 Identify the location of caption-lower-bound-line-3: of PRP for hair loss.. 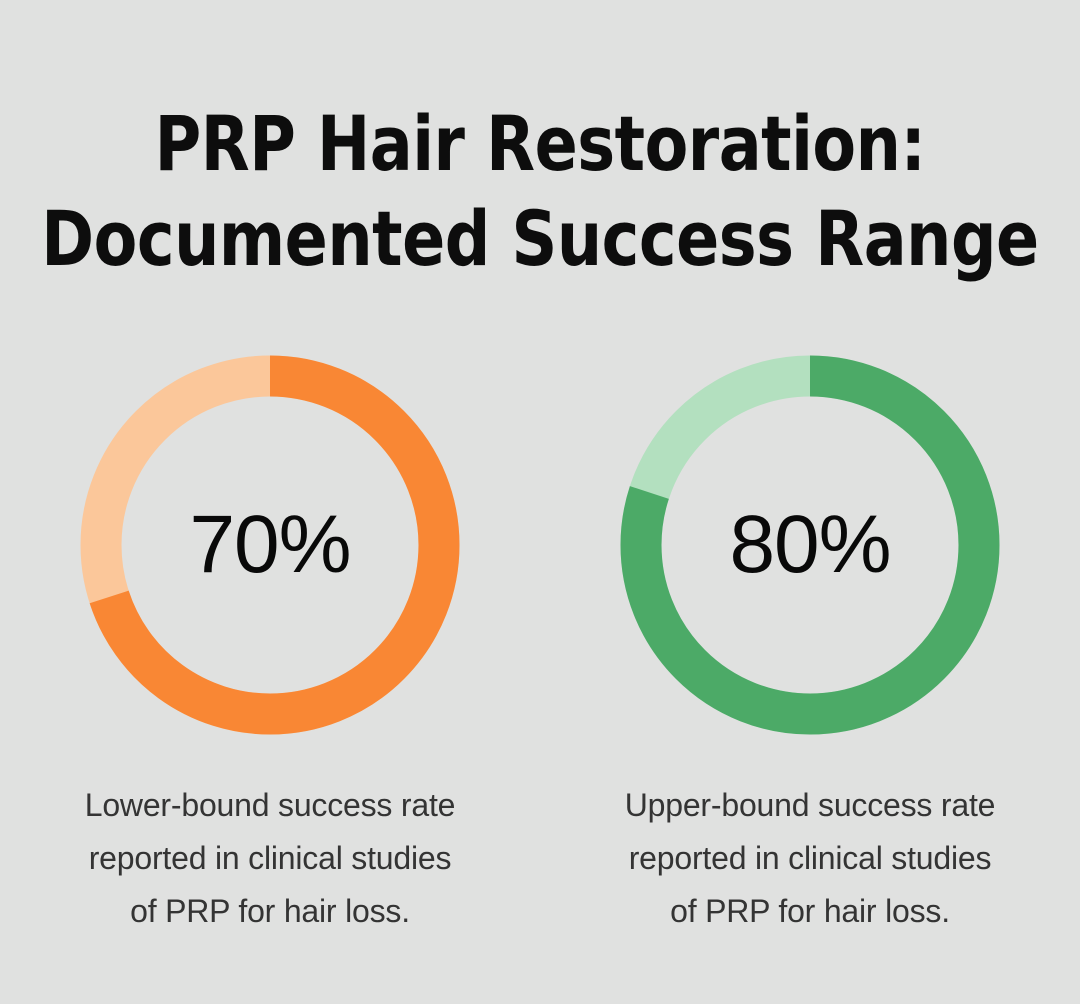
(270, 911).